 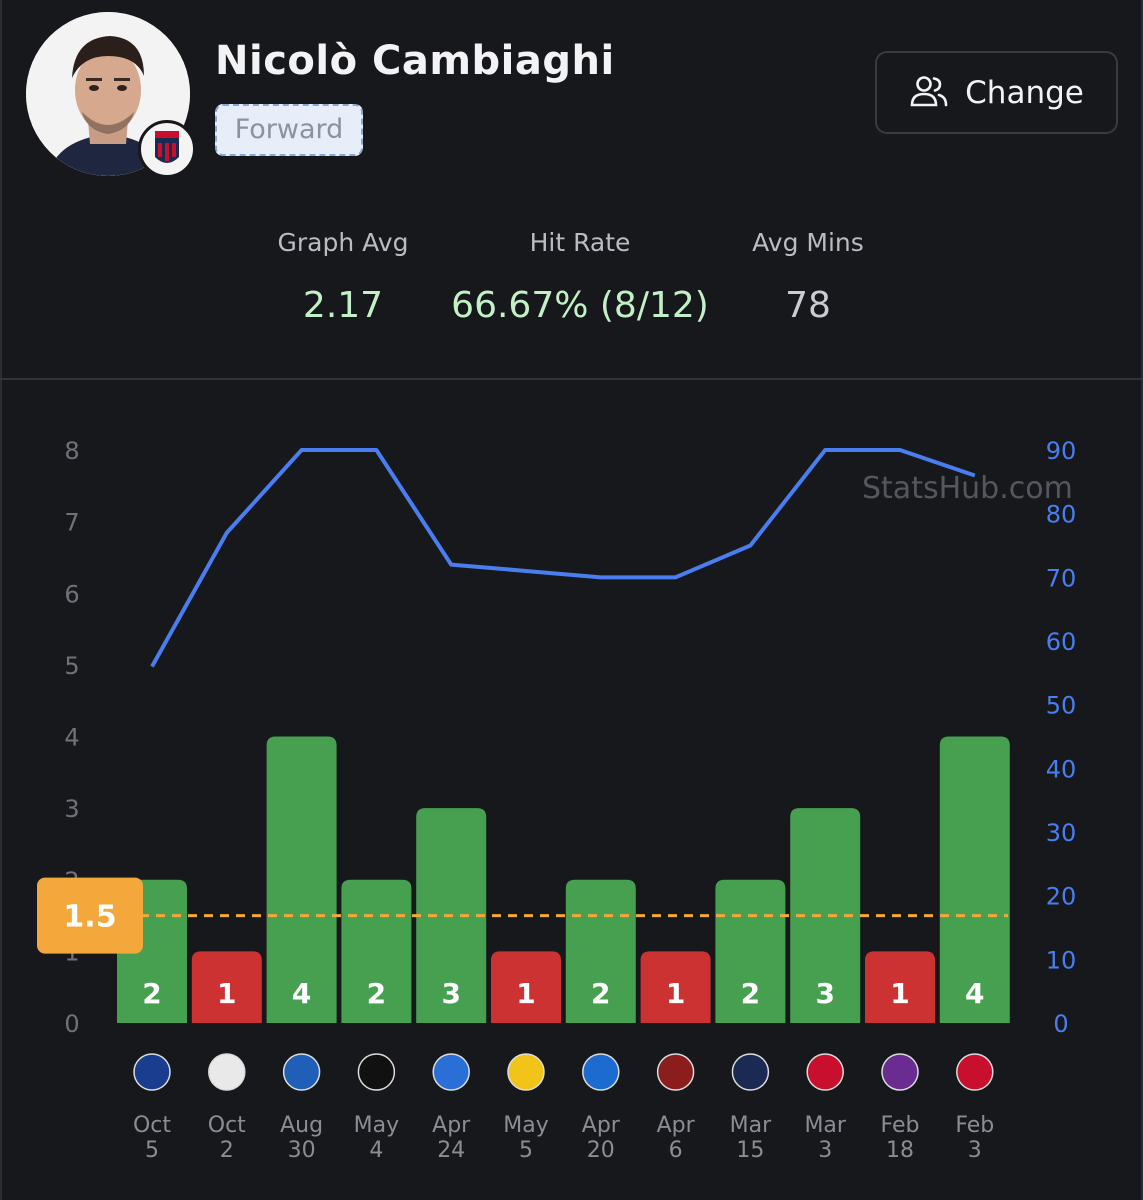 I want to click on player-name: Nicolò Cambiaghi, so click(x=415, y=61).